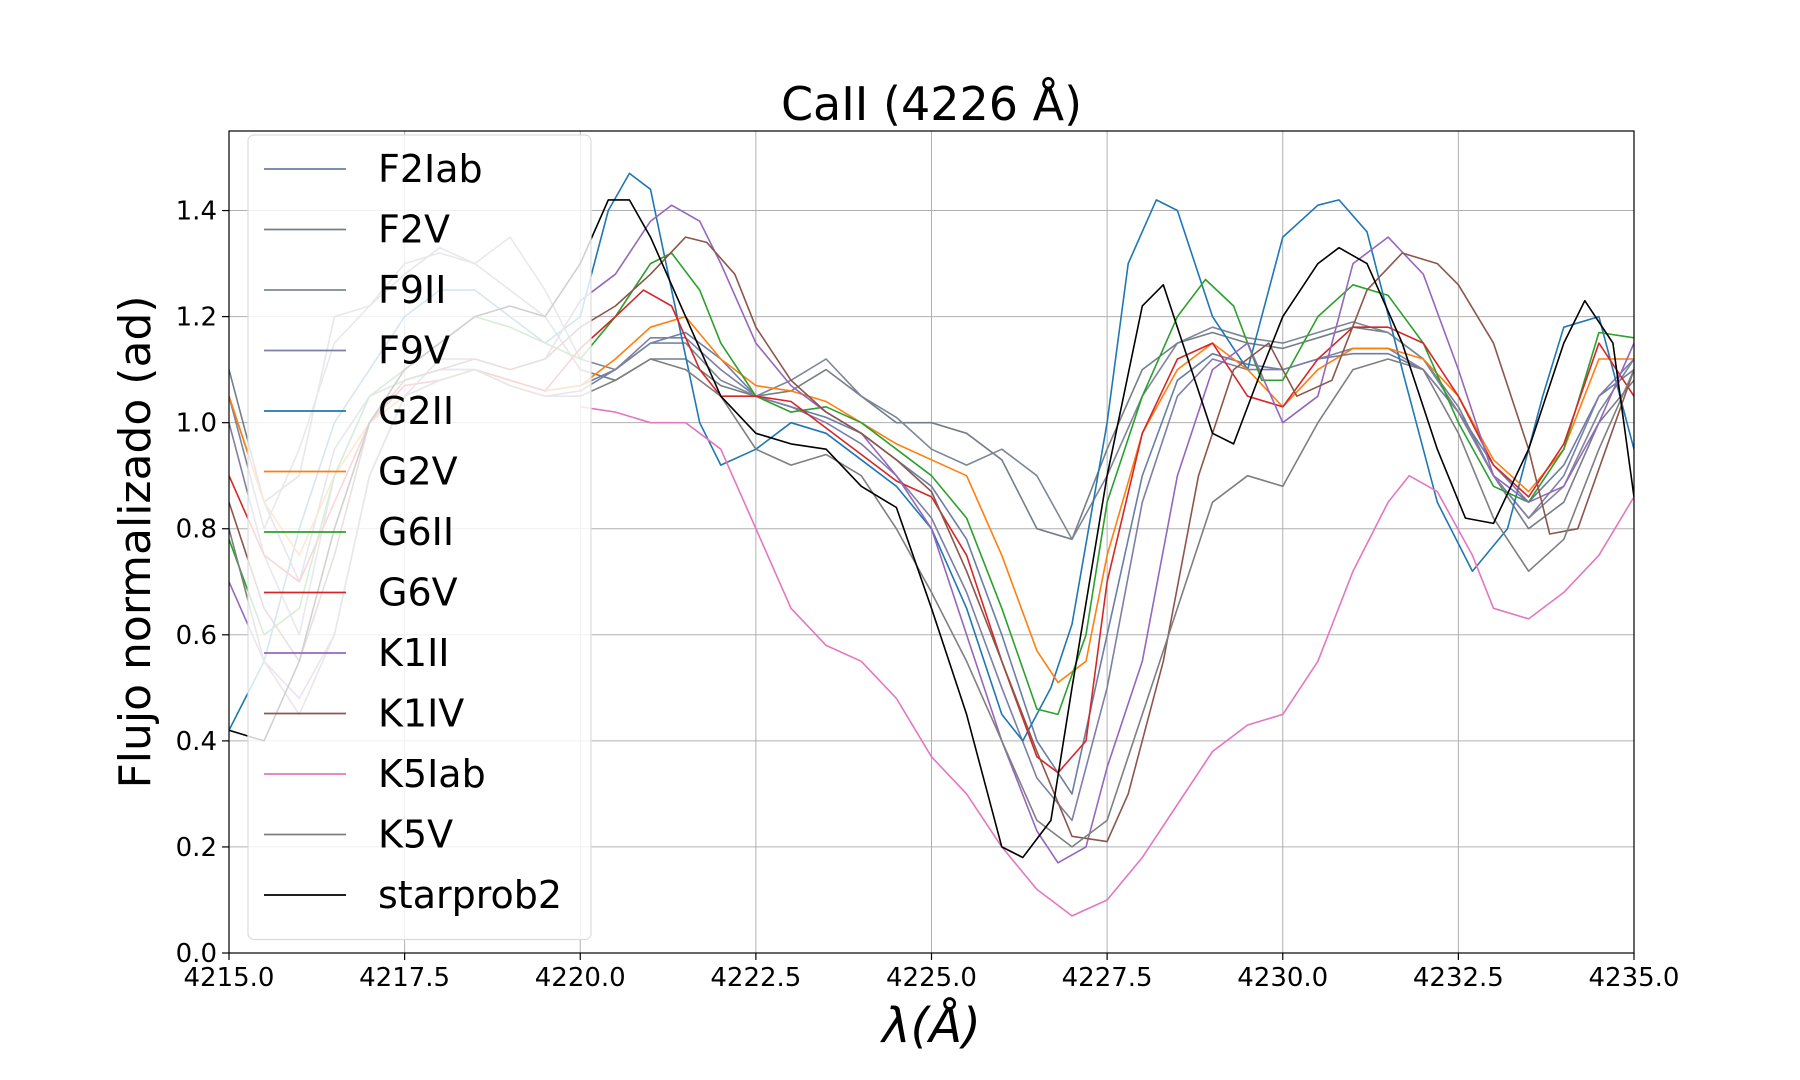 This screenshot has height=1080, width=1800. I want to click on x-tick-label: 4217.5, so click(404, 978).